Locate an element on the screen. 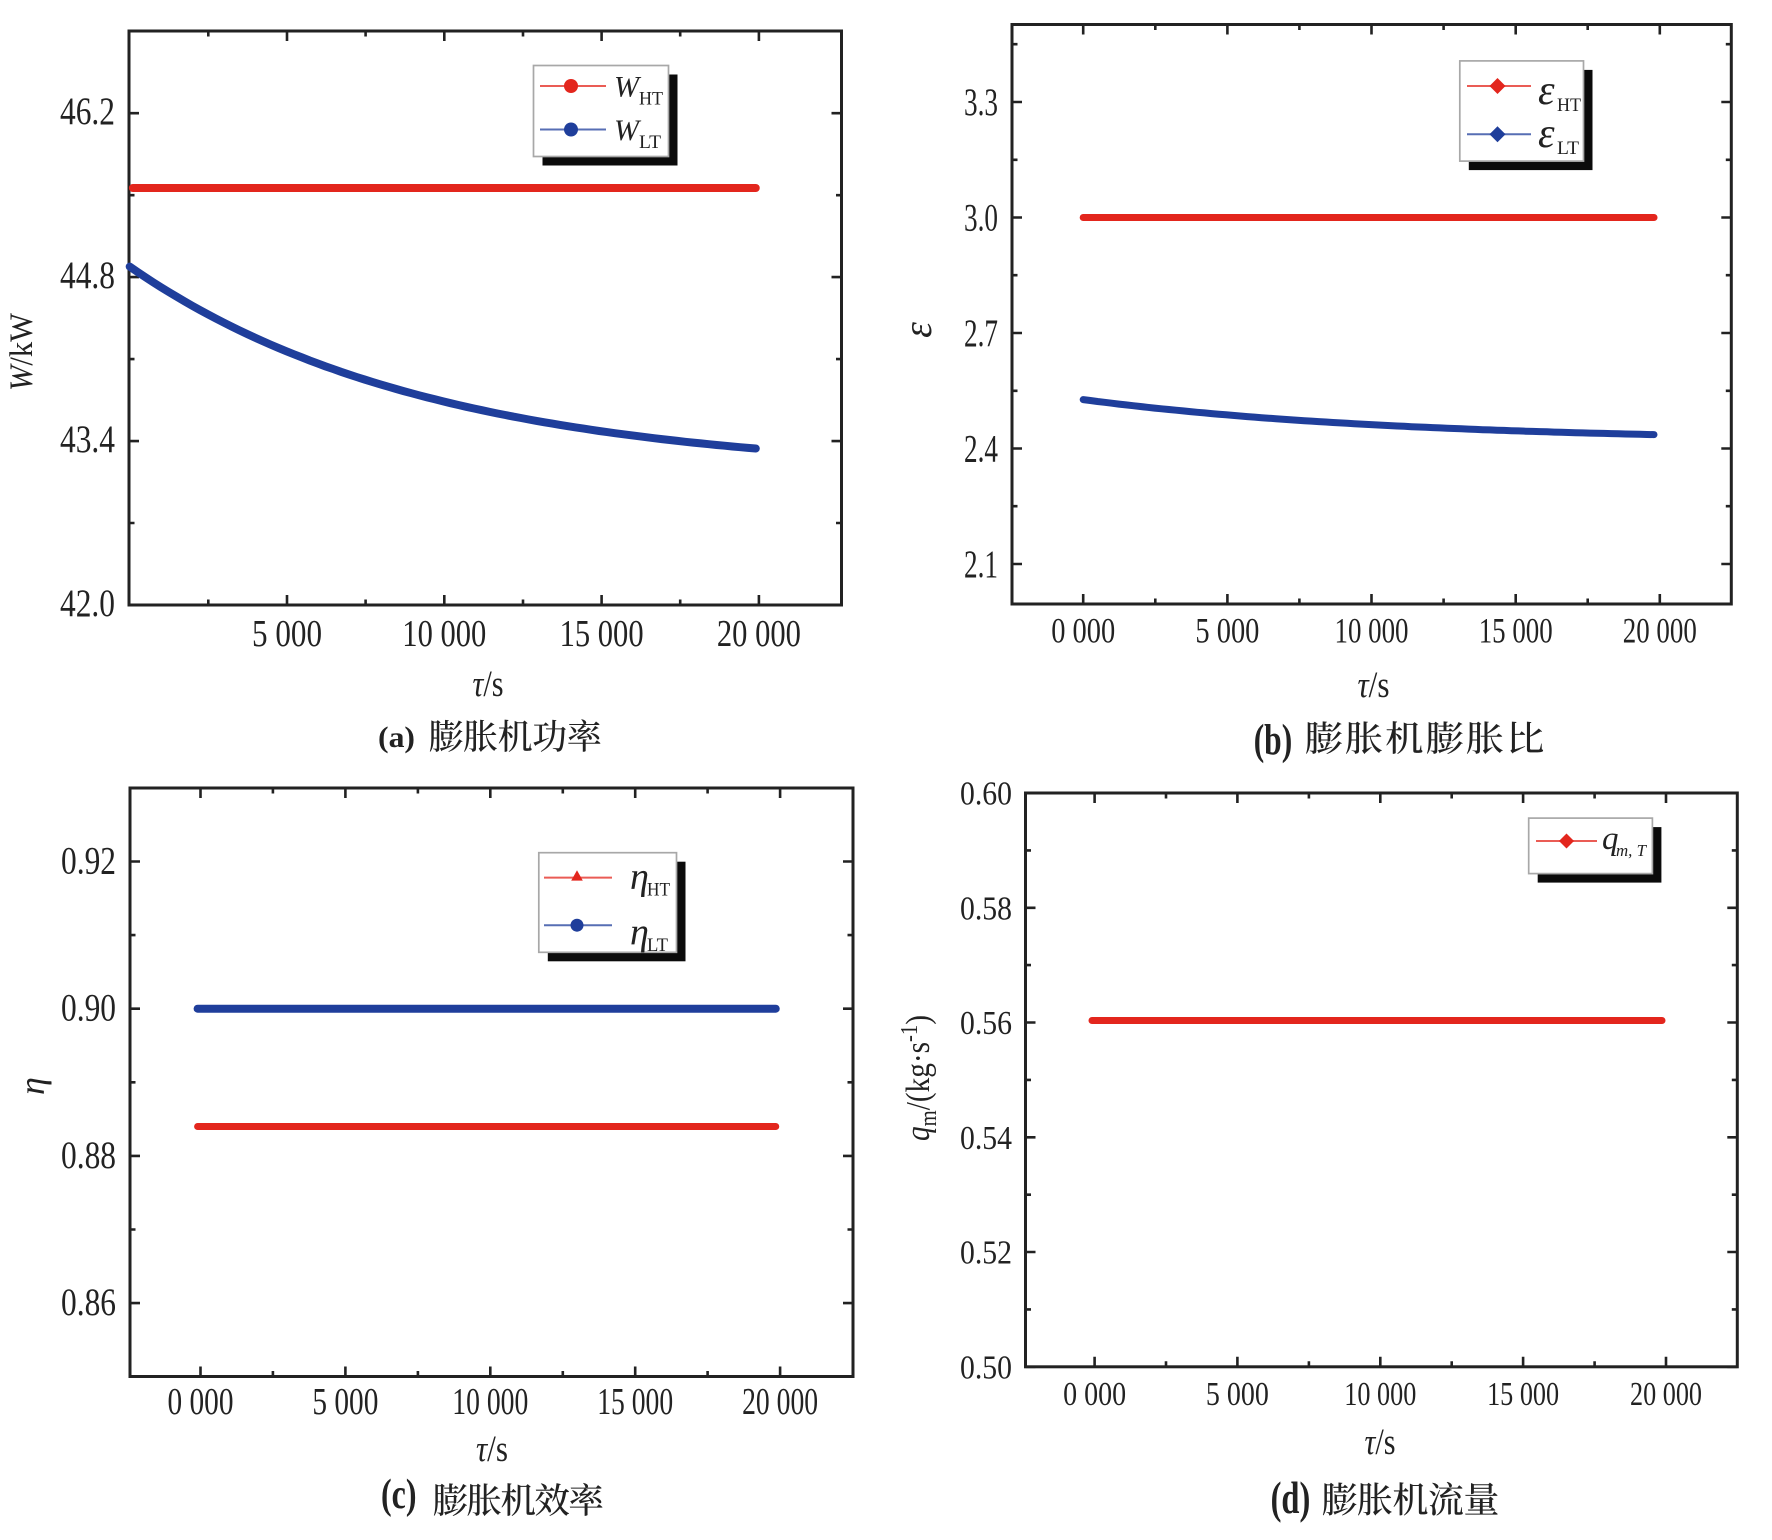  svg-text: 44.8 is located at coordinates (87, 275).